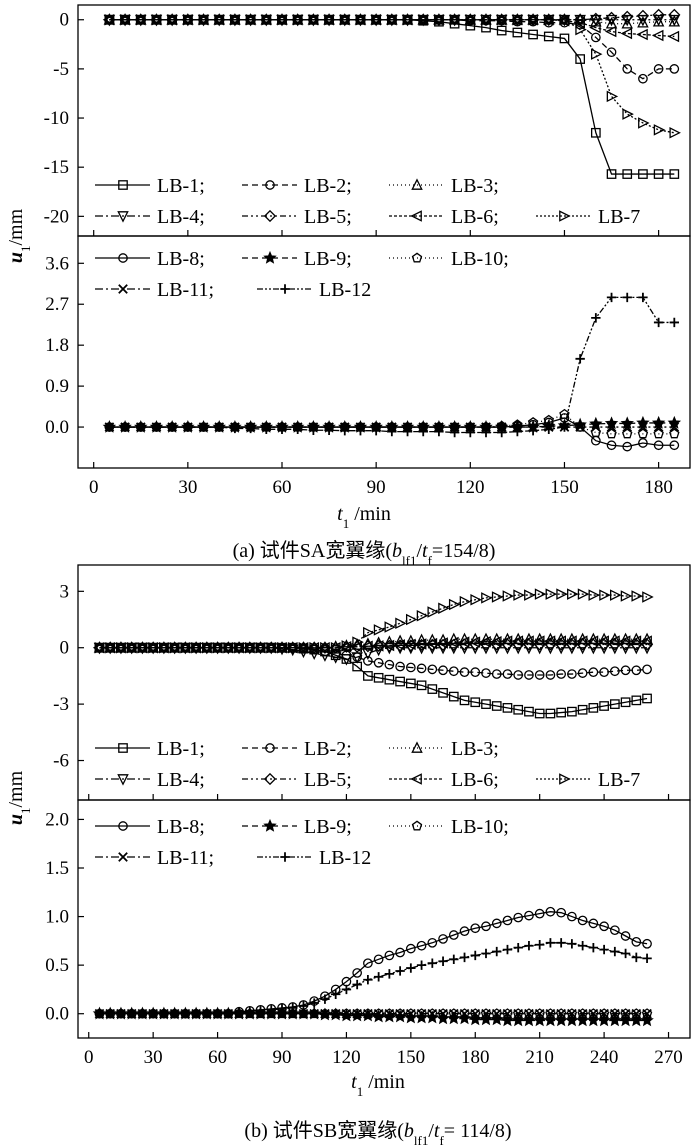 Image resolution: width=700 pixels, height=1148 pixels. What do you see at coordinates (354, 1082) in the screenshot?
I see `figure-b-xlabel-main: t` at bounding box center [354, 1082].